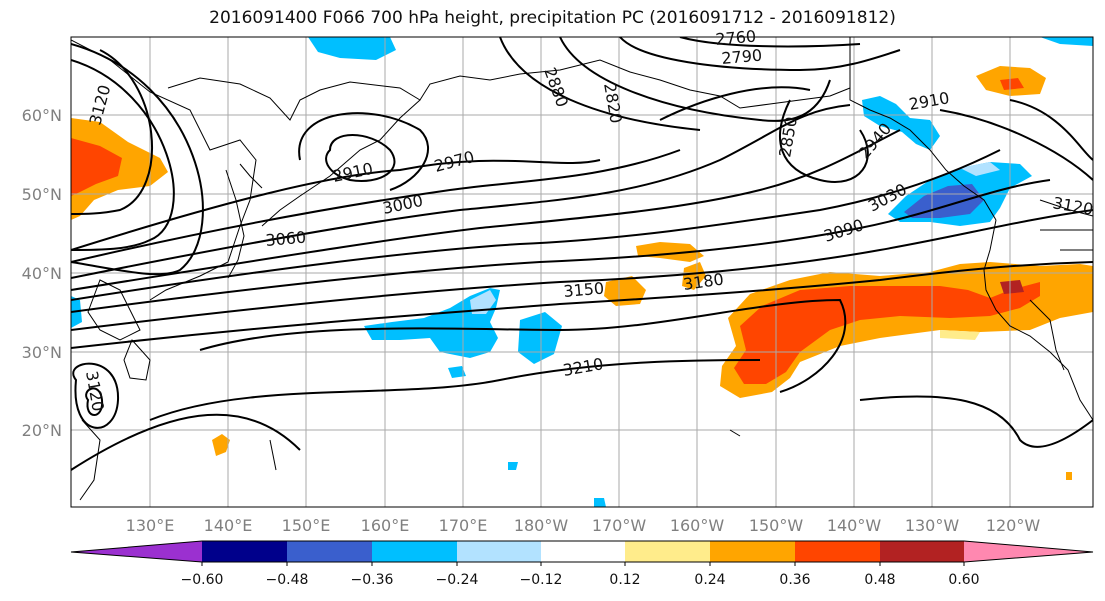 The image size is (1105, 601). What do you see at coordinates (742, 57) in the screenshot?
I see `contour-label: 2790` at bounding box center [742, 57].